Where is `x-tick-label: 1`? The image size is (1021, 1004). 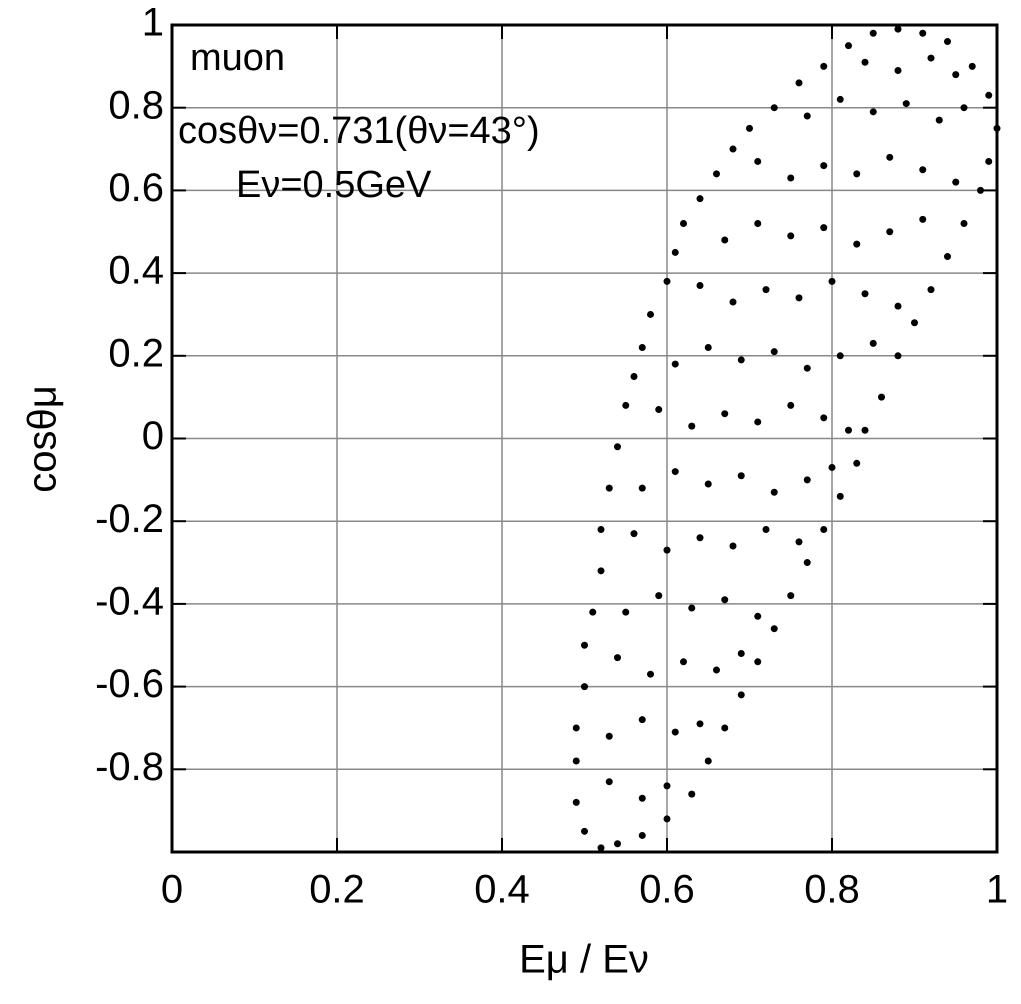 x-tick-label: 1 is located at coordinates (997, 890).